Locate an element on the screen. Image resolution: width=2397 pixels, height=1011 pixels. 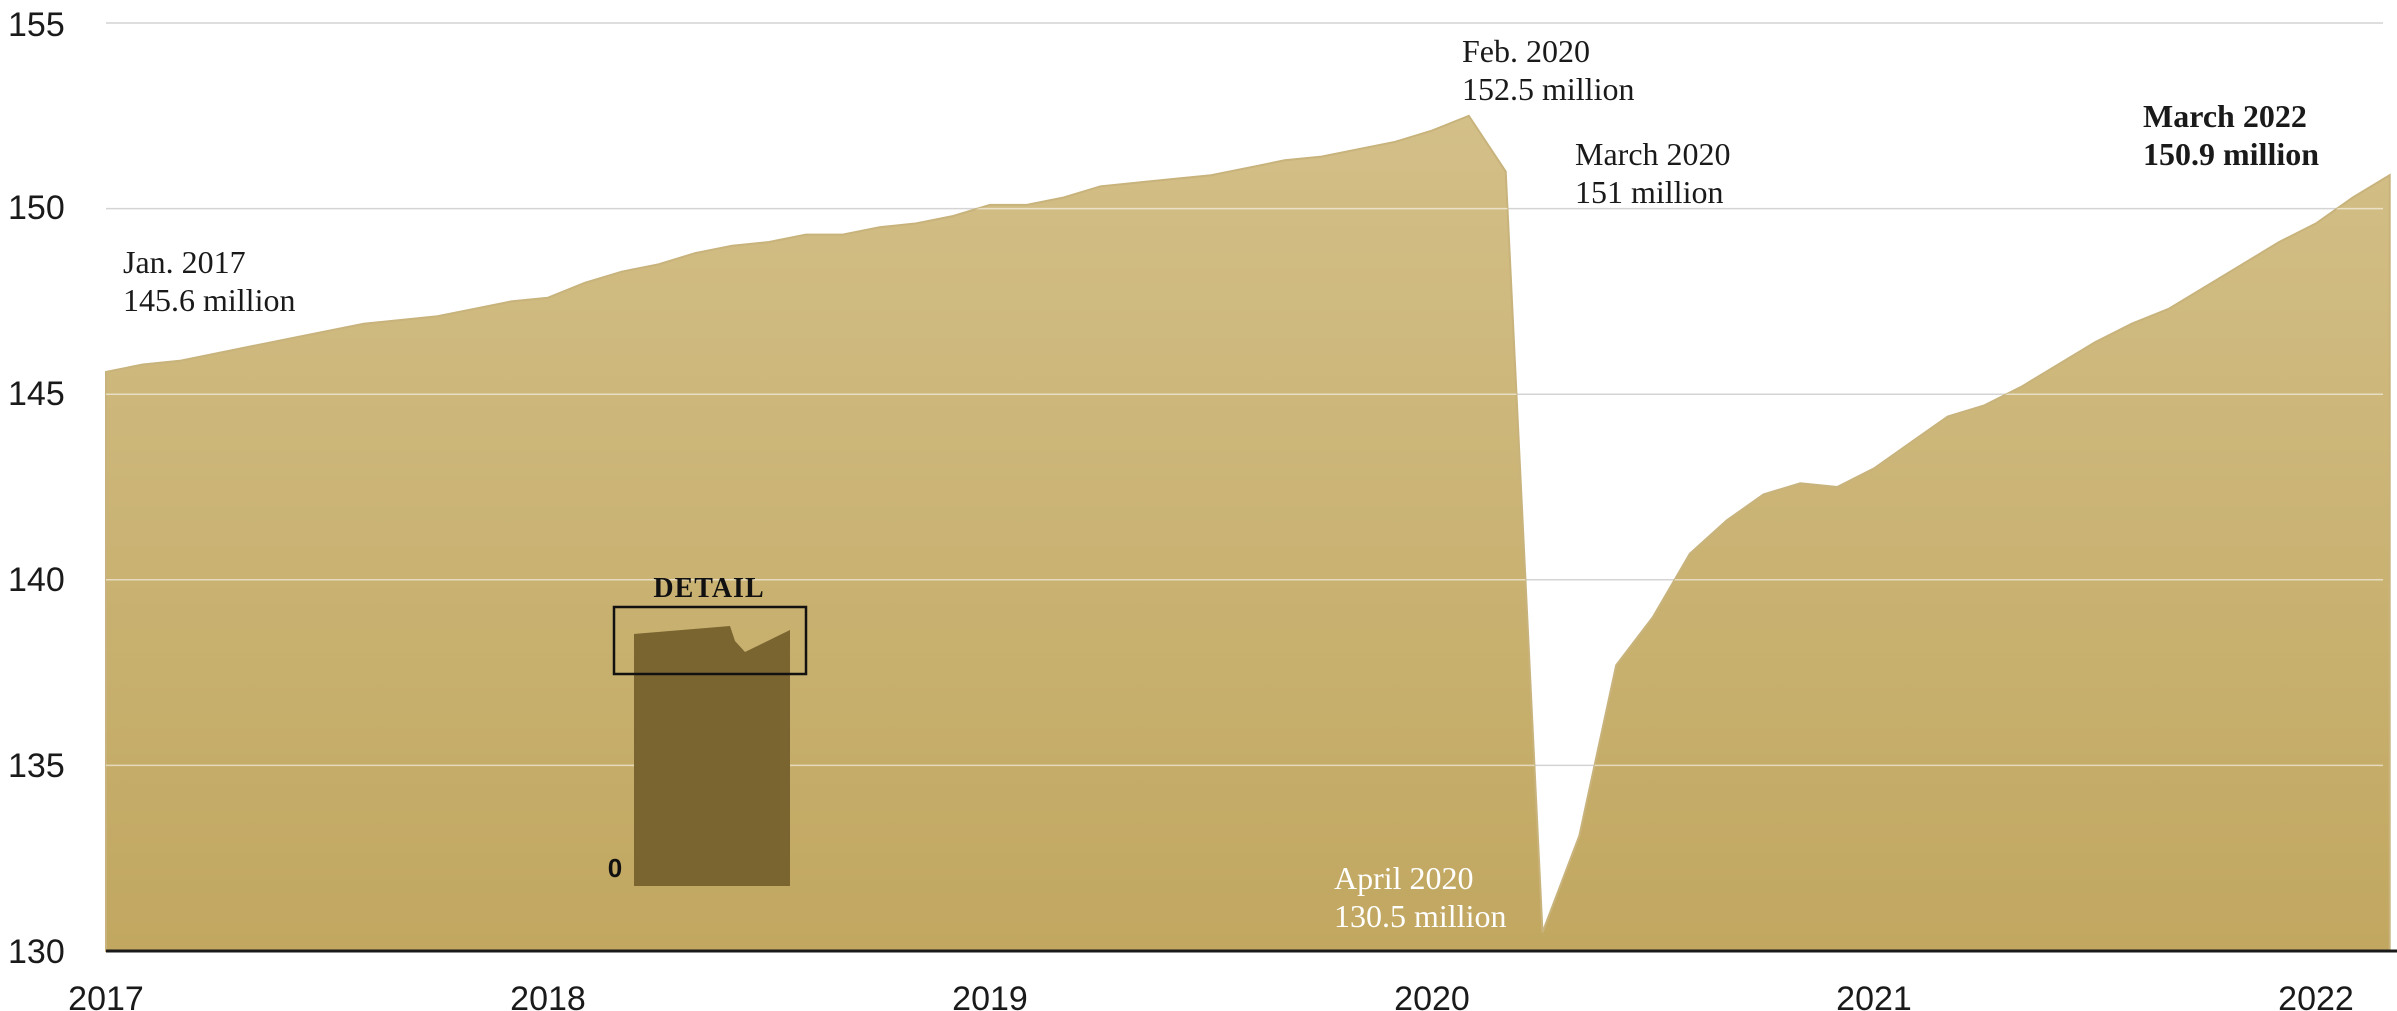
annotation-march-2020: March 2020 151 million is located at coordinates (1653, 173).